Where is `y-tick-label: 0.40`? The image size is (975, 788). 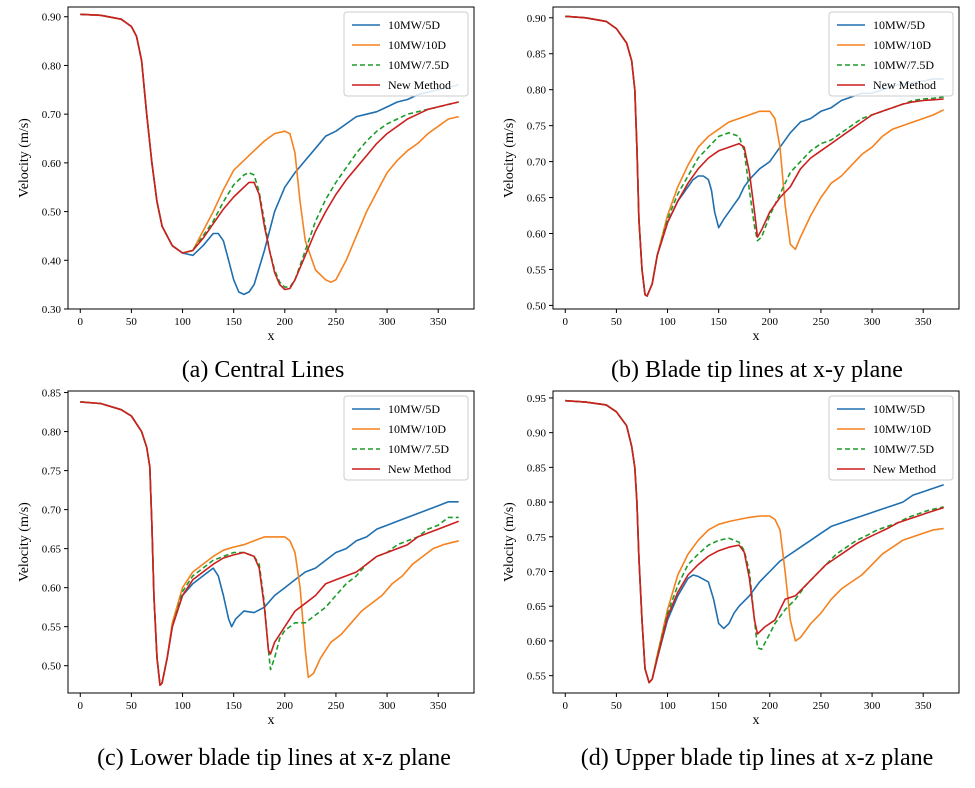
y-tick-label: 0.40 is located at coordinates (52, 261).